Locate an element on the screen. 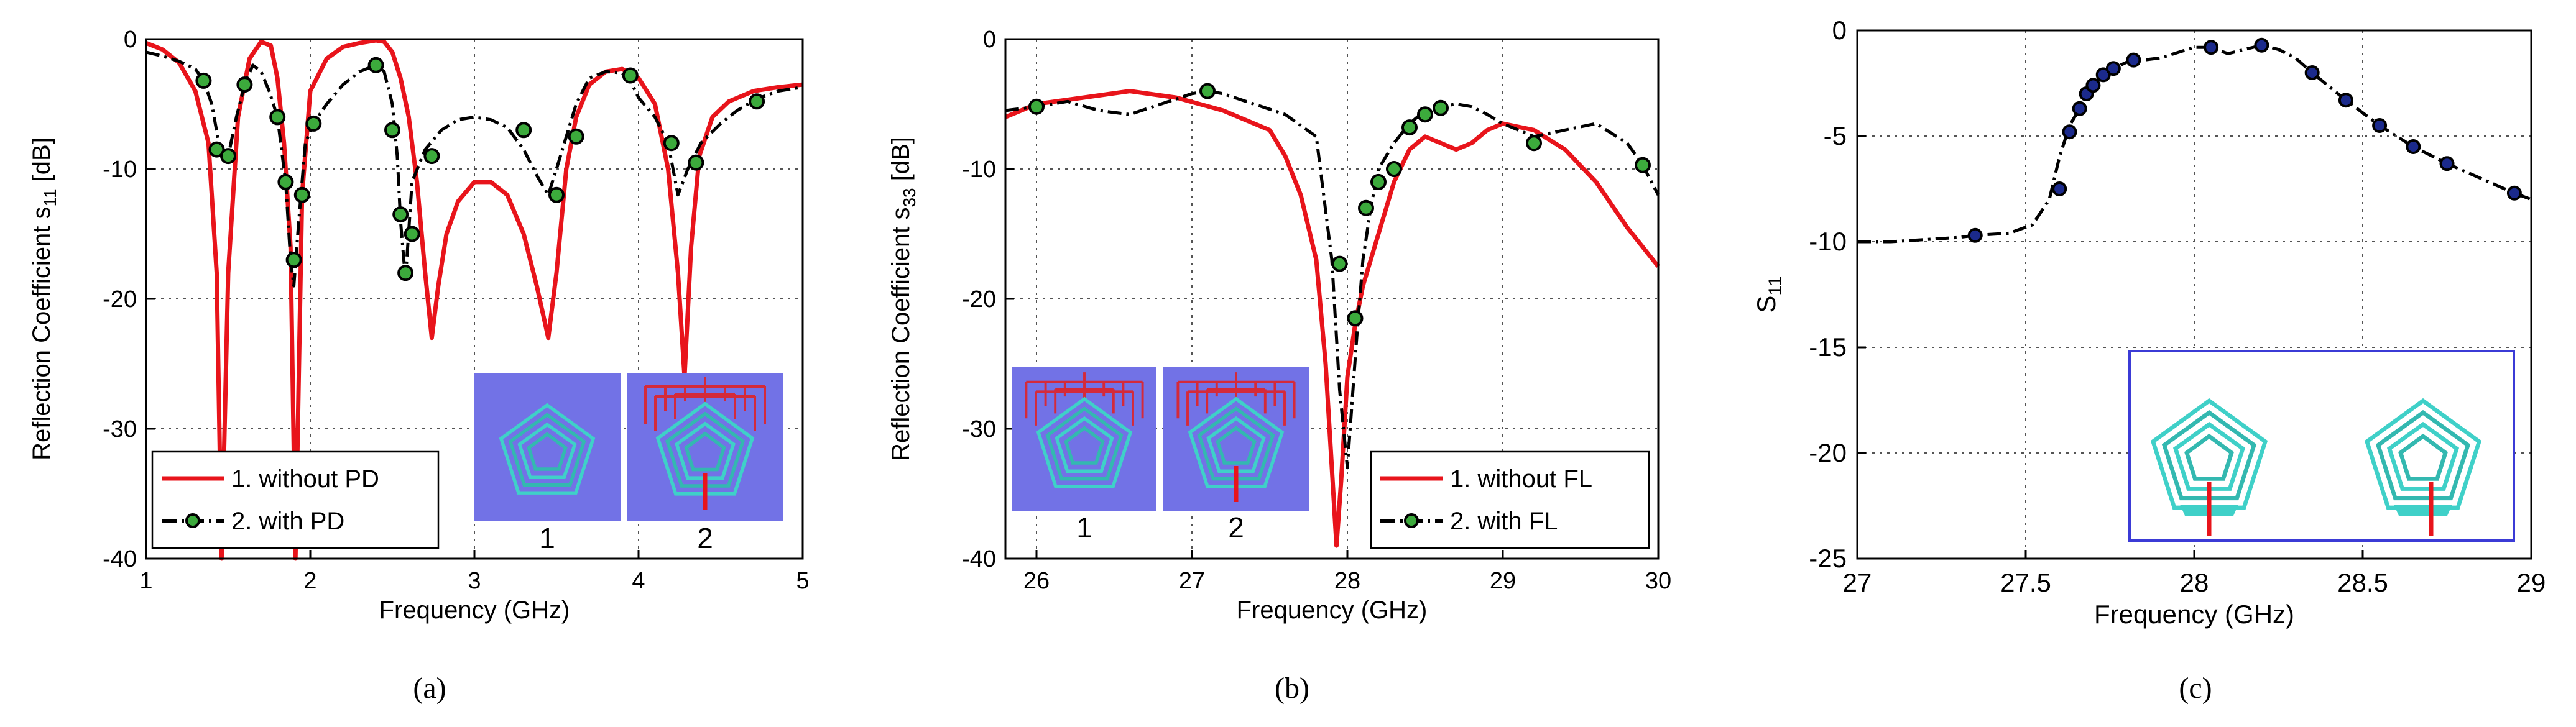 The height and width of the screenshot is (727, 2576). panel-b-ytick-label: -20 is located at coordinates (979, 299).